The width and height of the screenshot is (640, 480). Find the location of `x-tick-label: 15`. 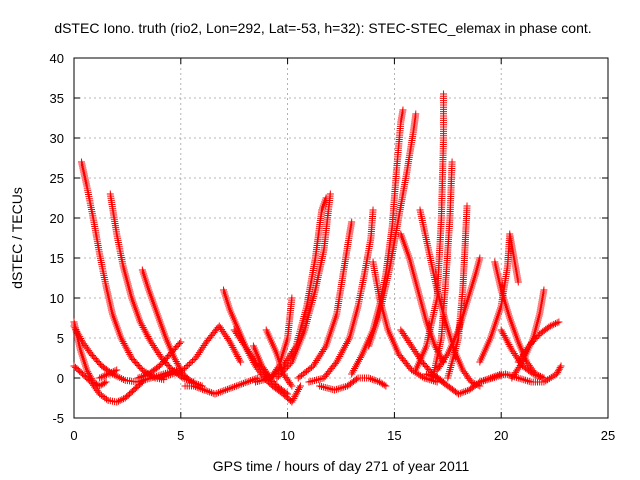

x-tick-label: 15 is located at coordinates (394, 435).